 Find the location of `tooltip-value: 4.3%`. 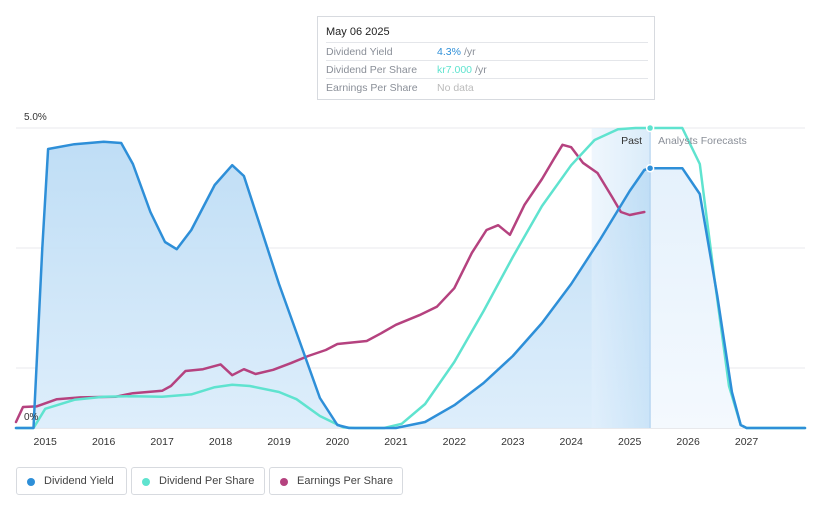

tooltip-value: 4.3% is located at coordinates (449, 52).